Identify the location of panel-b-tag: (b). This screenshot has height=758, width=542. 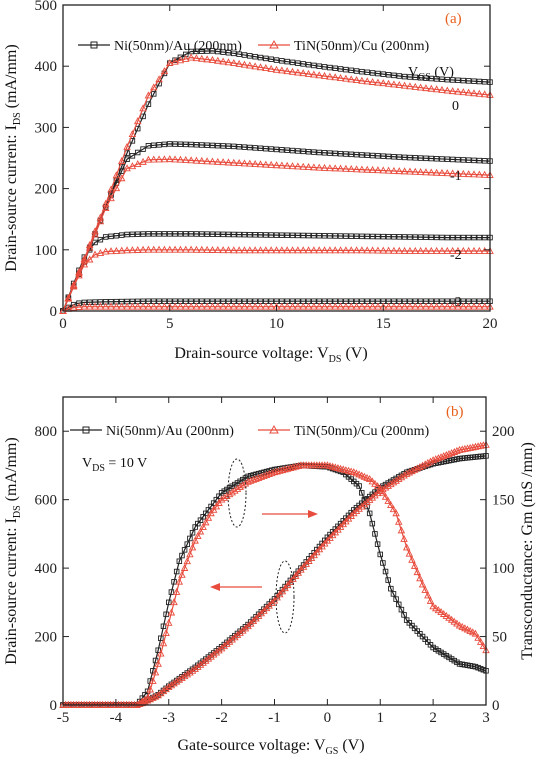
(455, 412).